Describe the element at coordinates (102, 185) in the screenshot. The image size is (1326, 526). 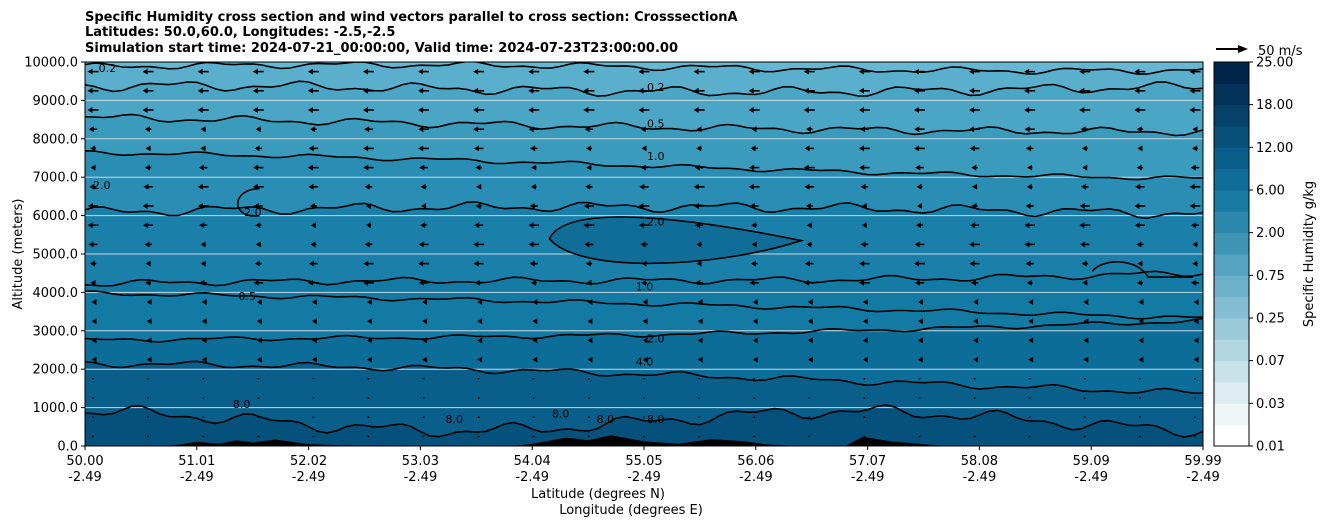
I see `contour-label-9: 2.0` at that location.